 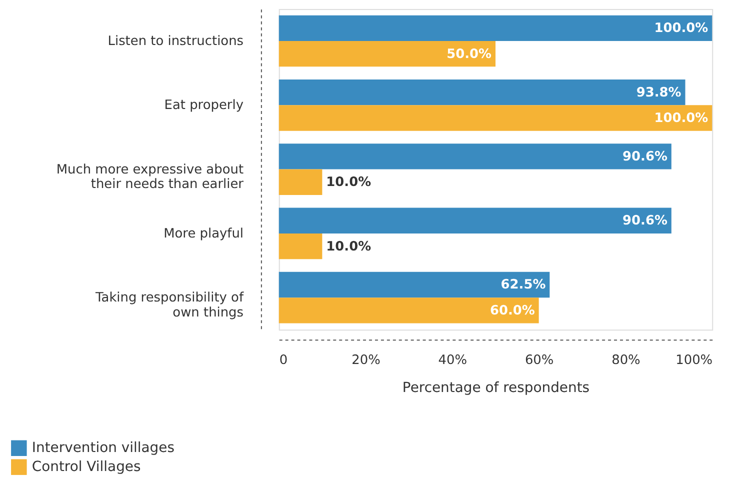 What do you see at coordinates (86, 467) in the screenshot?
I see `legend-label: Control Villages` at bounding box center [86, 467].